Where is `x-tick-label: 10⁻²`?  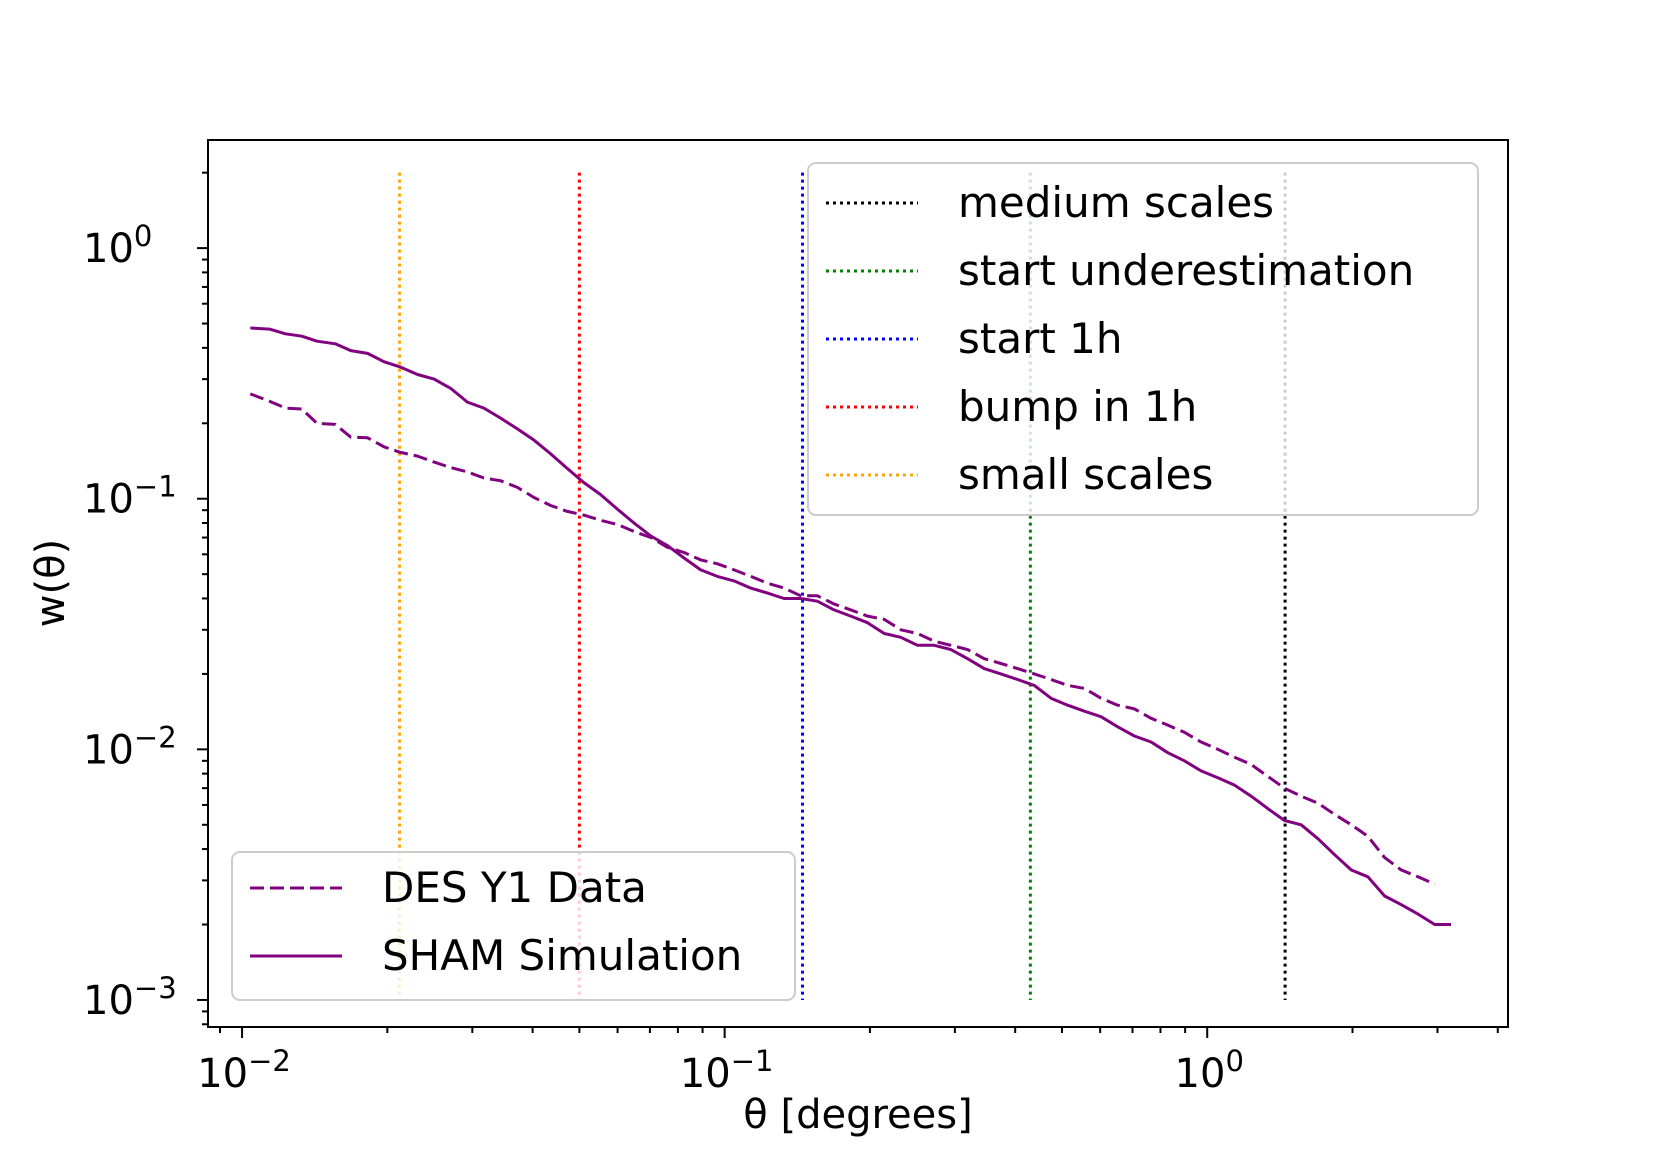 x-tick-label: 10⁻² is located at coordinates (244, 1070).